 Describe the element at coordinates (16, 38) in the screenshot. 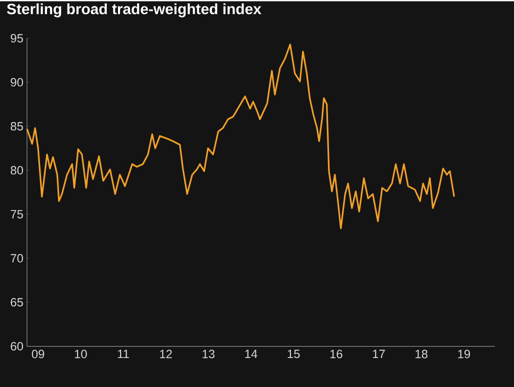

I see `y-tick-label: 95` at that location.